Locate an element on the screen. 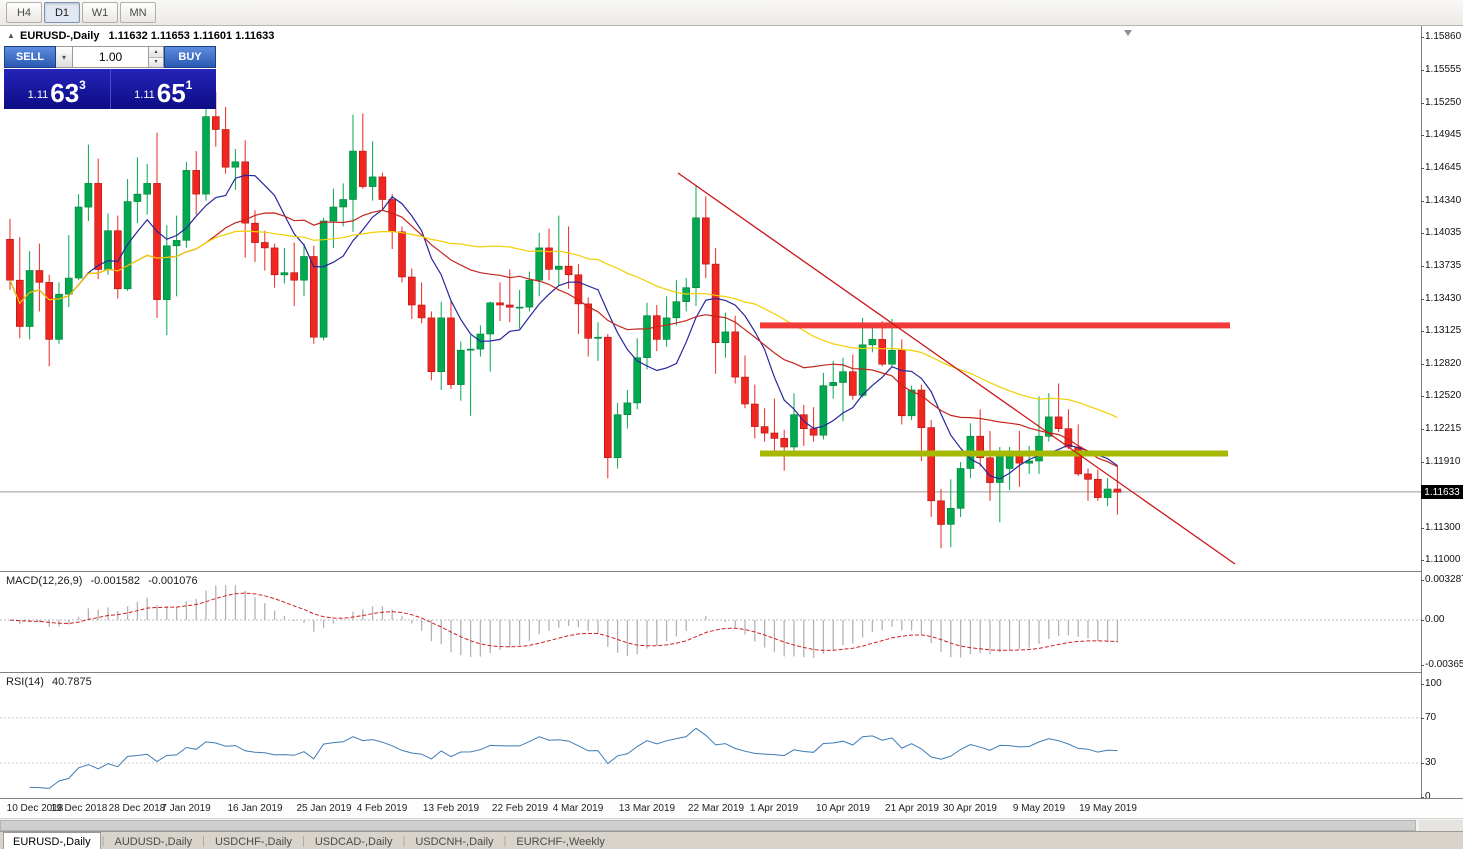 The height and width of the screenshot is (849, 1463). date-axis-label: 25 Jan 2019 is located at coordinates (324, 808).